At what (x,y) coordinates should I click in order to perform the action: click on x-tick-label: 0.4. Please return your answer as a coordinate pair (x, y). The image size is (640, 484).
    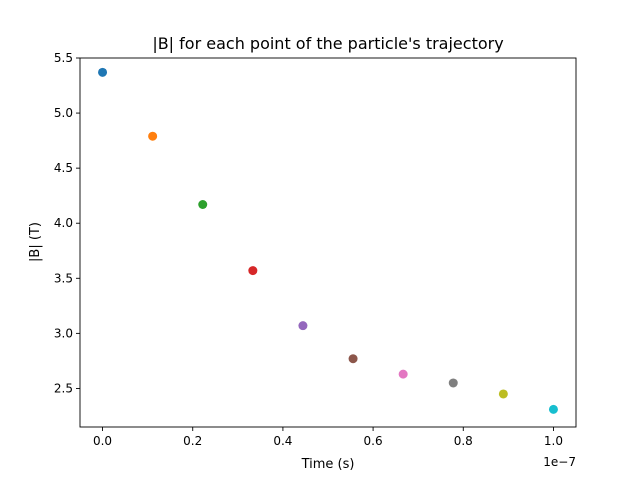
    Looking at the image, I should click on (282, 441).